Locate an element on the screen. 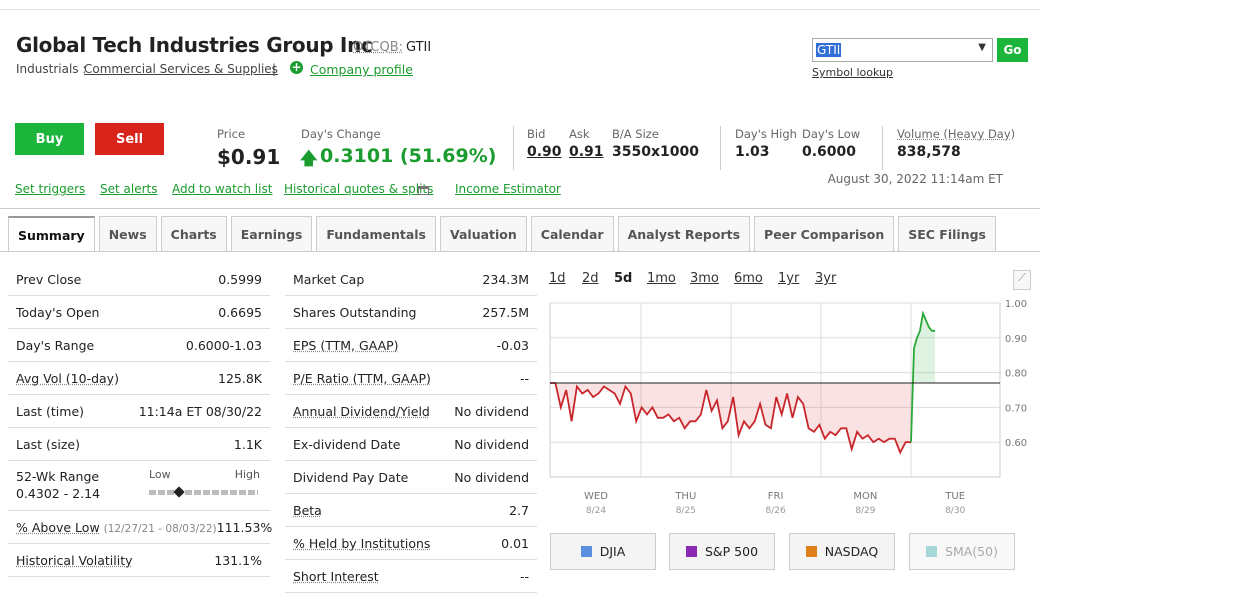 The image size is (1233, 615). row-label: Beta is located at coordinates (307, 510).